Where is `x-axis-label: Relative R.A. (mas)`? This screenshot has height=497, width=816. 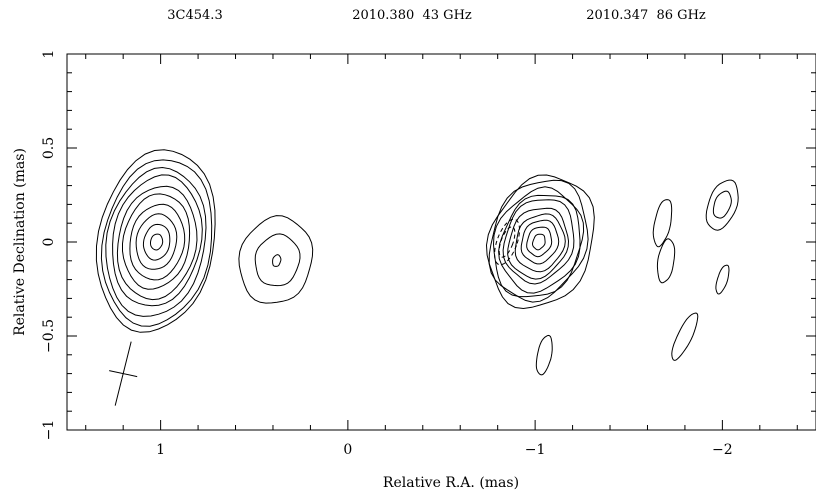
x-axis-label: Relative R.A. (mas) is located at coordinates (451, 483).